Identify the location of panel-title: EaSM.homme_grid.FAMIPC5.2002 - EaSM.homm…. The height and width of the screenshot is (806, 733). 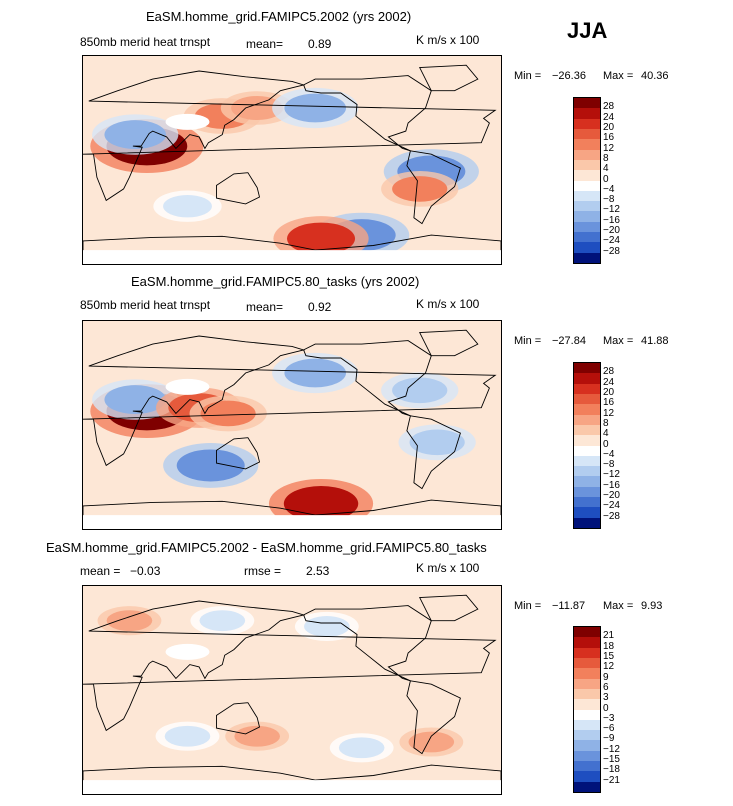
(266, 547).